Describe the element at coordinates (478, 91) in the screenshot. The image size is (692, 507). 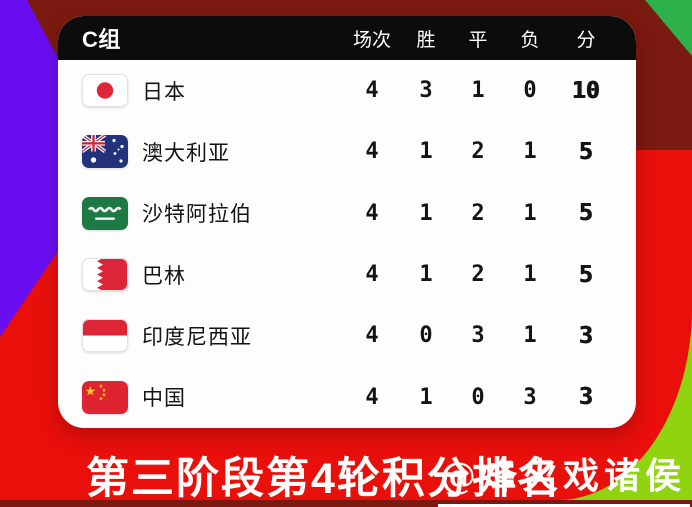
I see `stat-drawn: 1` at that location.